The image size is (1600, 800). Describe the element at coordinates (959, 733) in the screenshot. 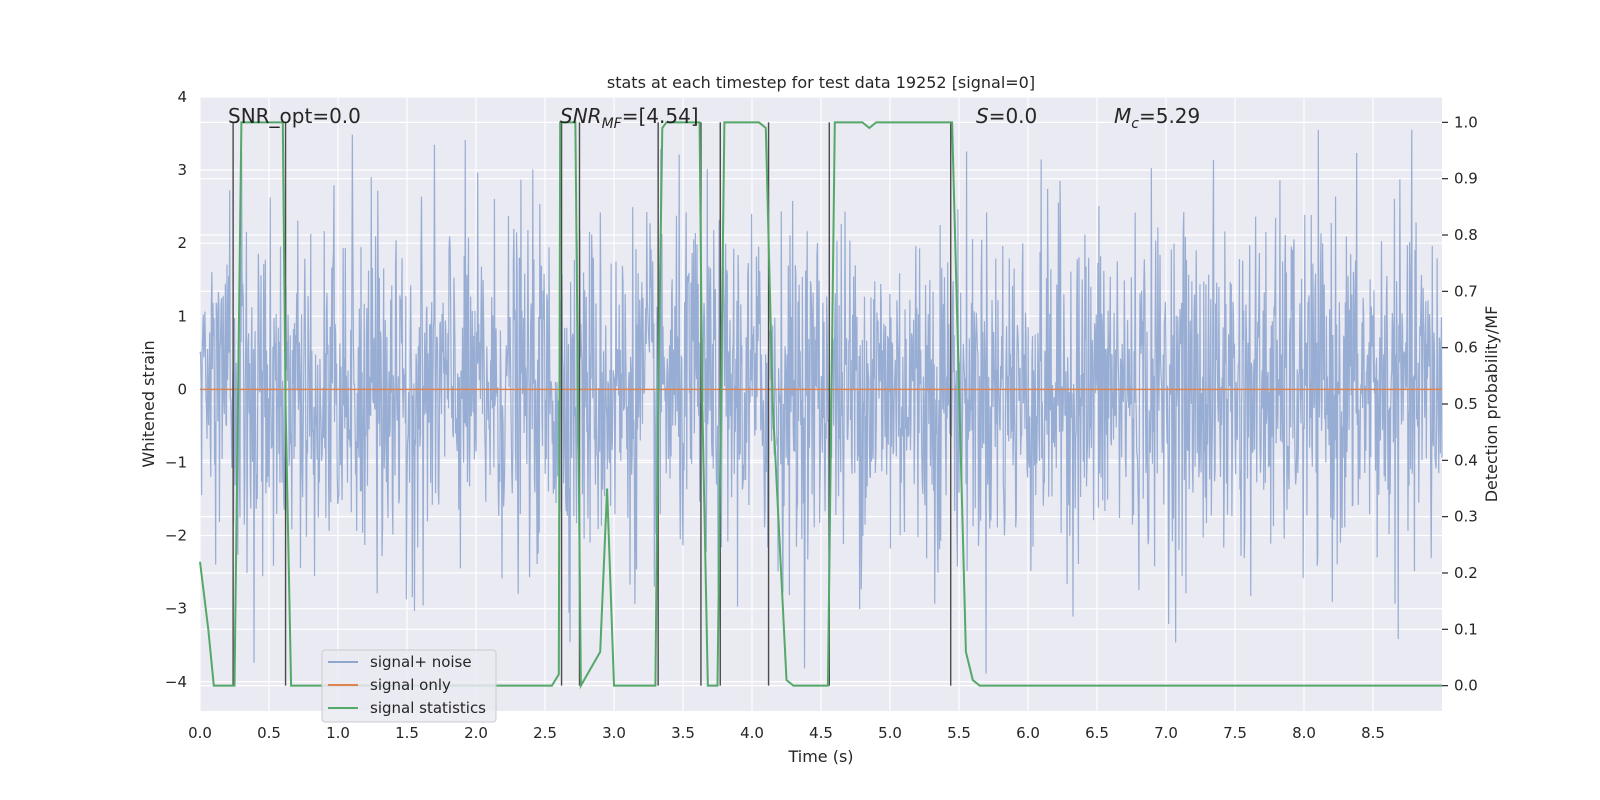

I see `x-tick-label-11: 5.5` at that location.